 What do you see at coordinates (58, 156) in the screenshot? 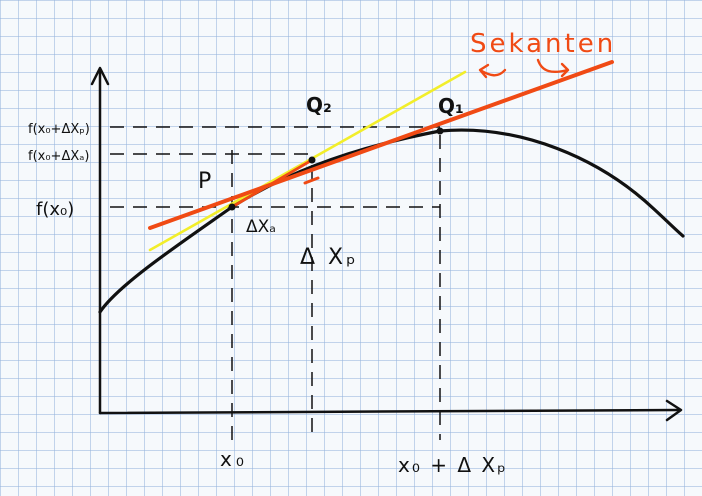
I see `f-x0-dxq-label: f(x₀+ΔXₐ)` at bounding box center [58, 156].